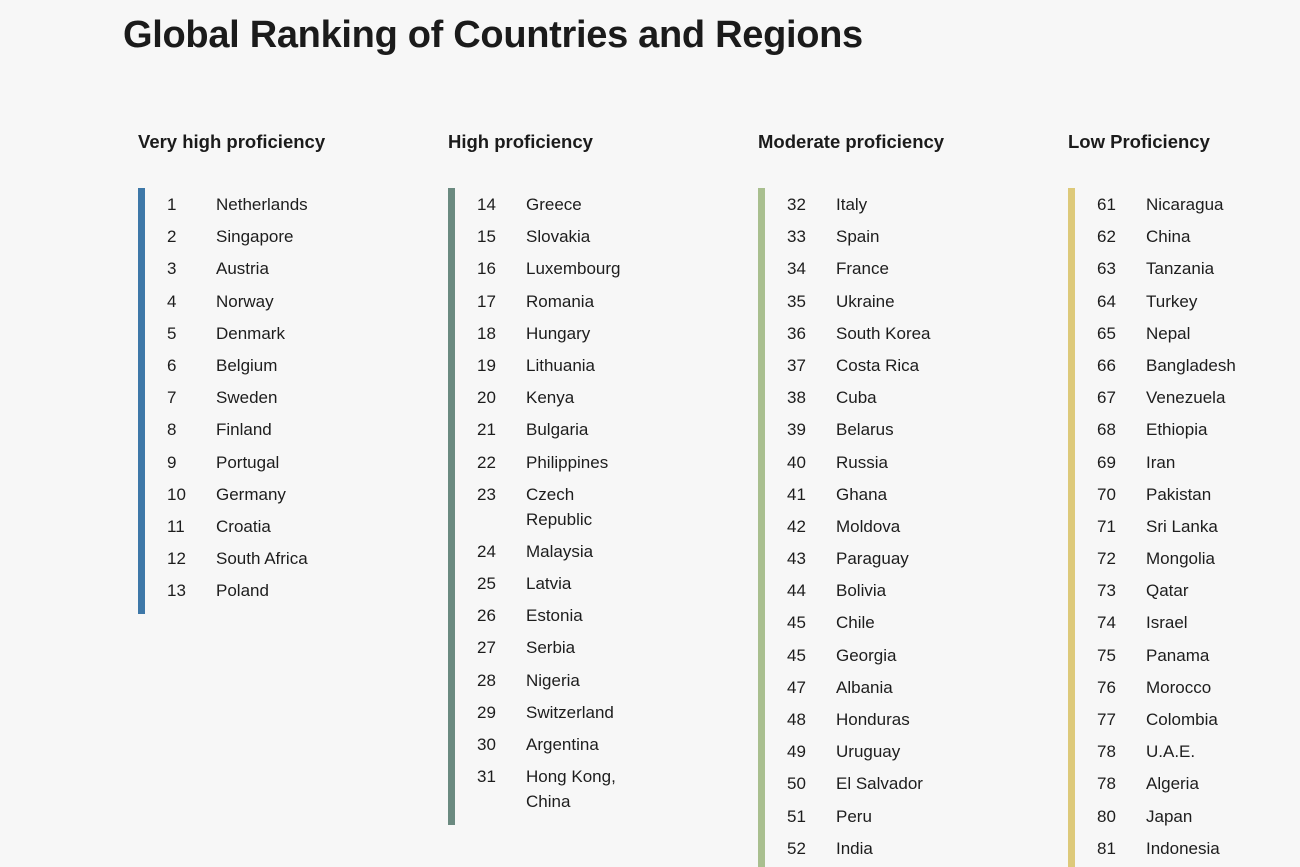  I want to click on rank-number: 19, so click(486, 365).